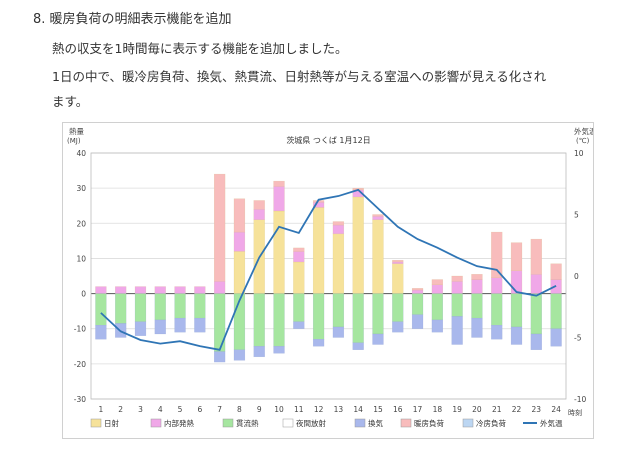  I want to click on section-heading: 8. 暖房負荷の明細表示機能を追加, so click(132, 19).